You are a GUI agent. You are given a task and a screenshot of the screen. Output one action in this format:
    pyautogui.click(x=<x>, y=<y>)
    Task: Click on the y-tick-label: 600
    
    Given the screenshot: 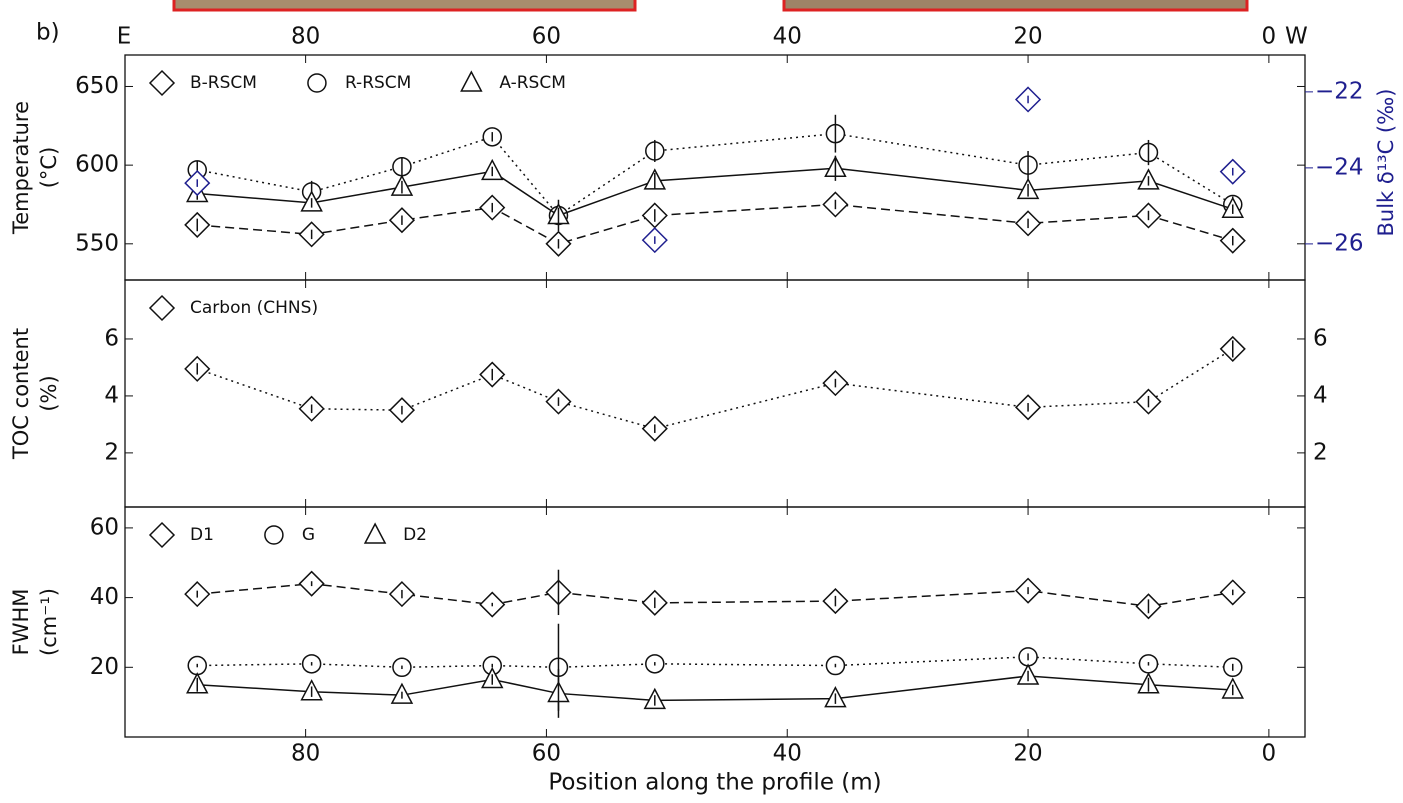 What is the action you would take?
    pyautogui.click(x=97, y=165)
    